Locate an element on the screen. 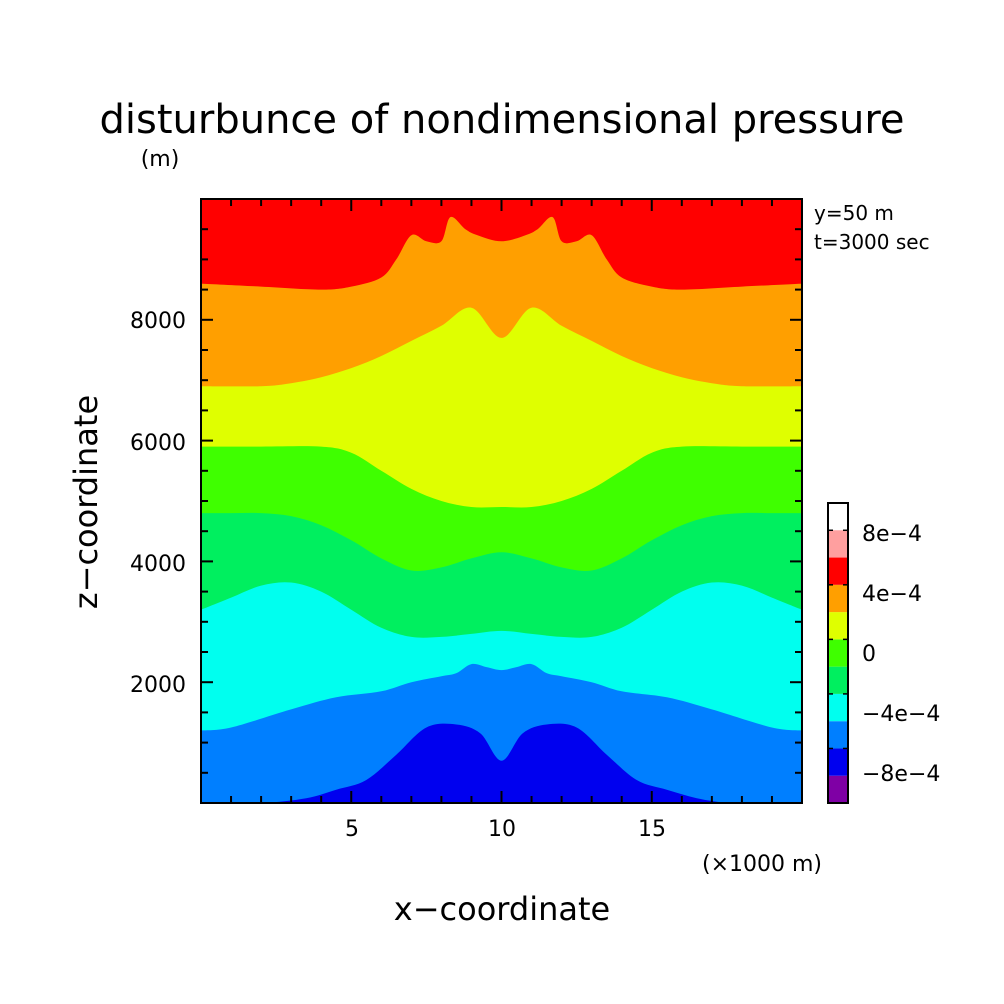 The image size is (1004, 1004). x-tick-label-10: 10 is located at coordinates (502, 829).